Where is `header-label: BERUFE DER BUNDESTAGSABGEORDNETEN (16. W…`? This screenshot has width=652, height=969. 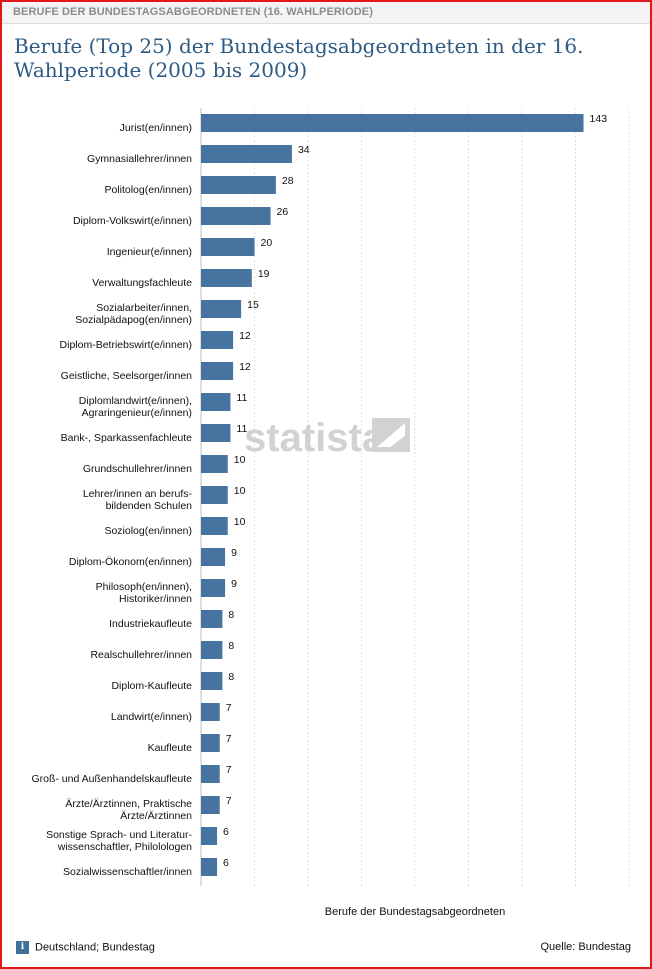
header-label: BERUFE DER BUNDESTAGSABGEORDNETEN (16. W… is located at coordinates (193, 12).